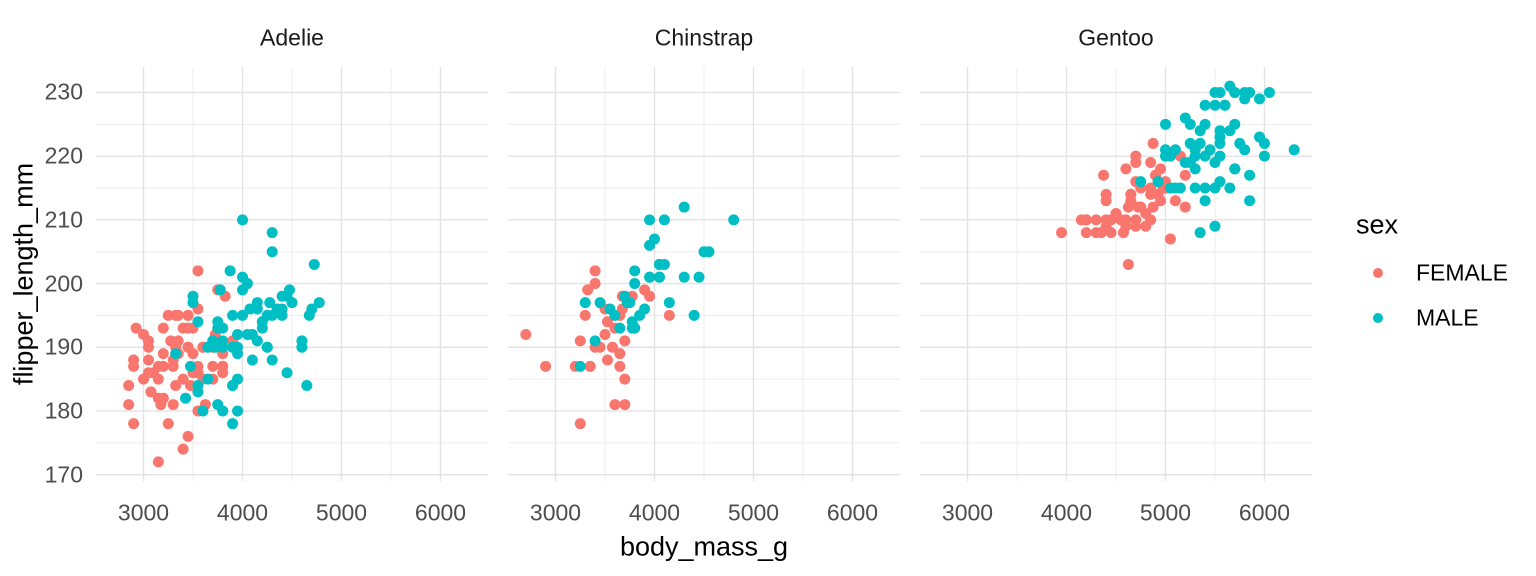 Image resolution: width=1536 pixels, height=576 pixels. Describe the element at coordinates (63, 283) in the screenshot. I see `y-tick-label: 200` at that location.